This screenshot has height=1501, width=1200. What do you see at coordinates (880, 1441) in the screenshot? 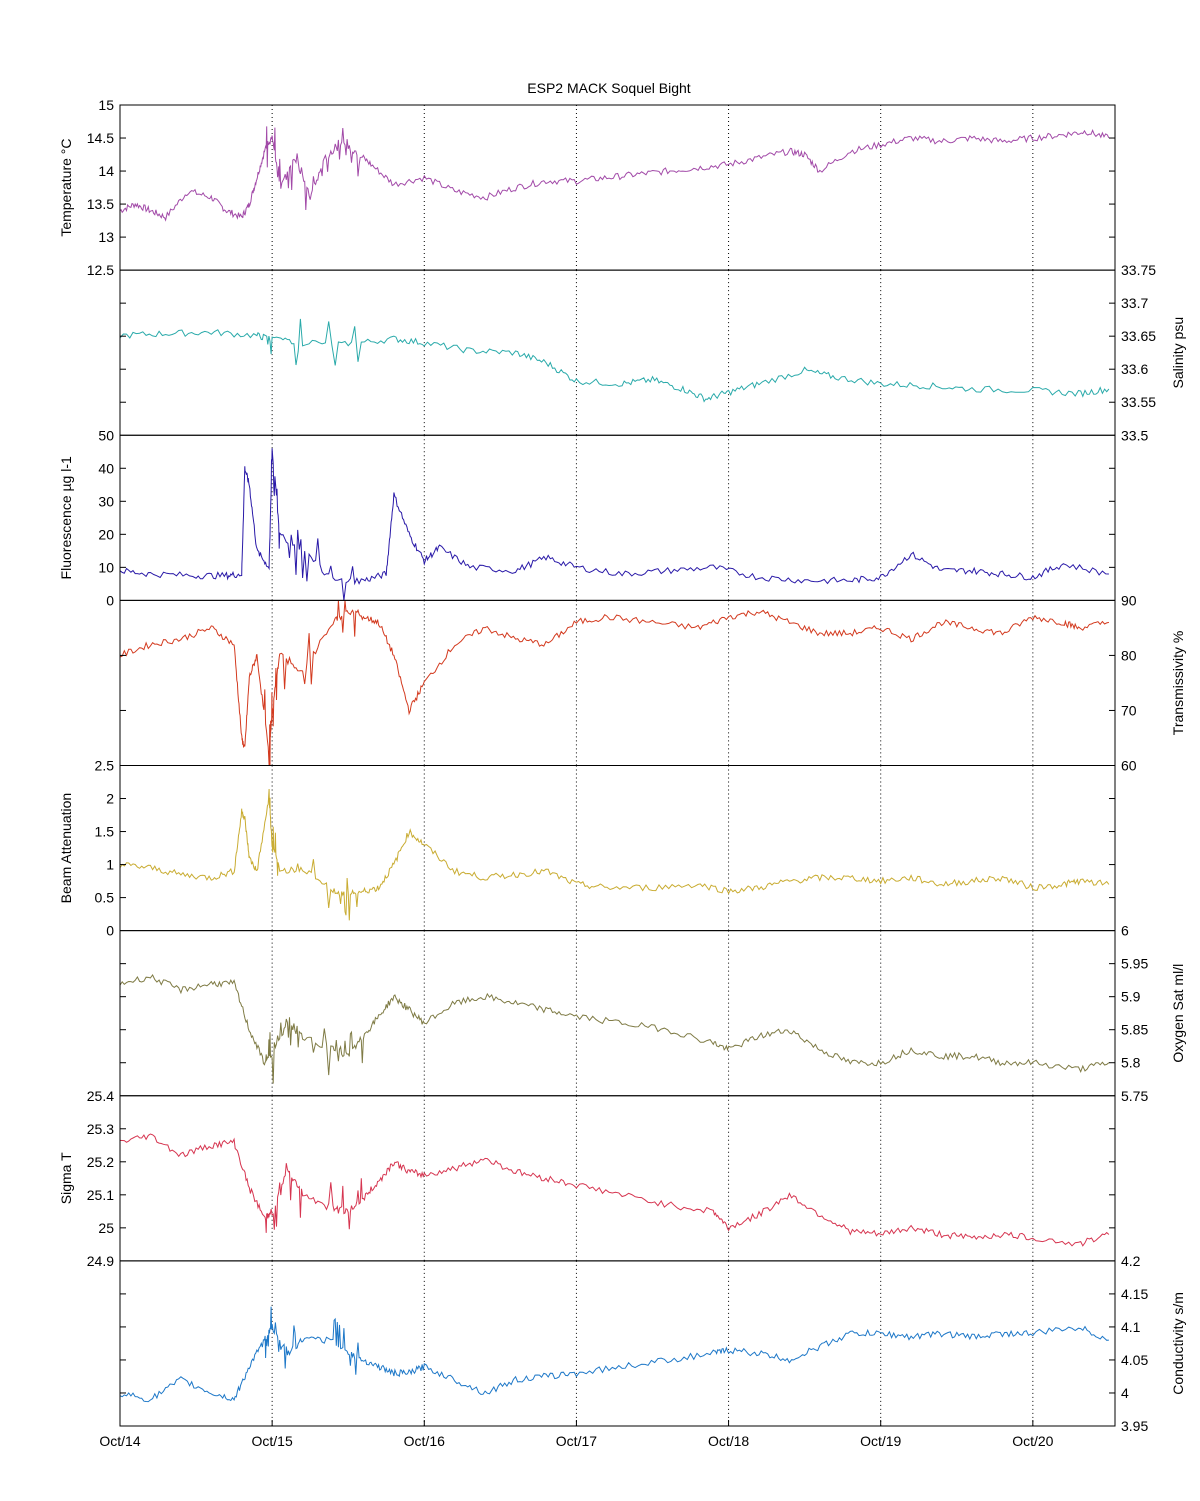
I see `x-tick-label: Oct/19` at bounding box center [880, 1441].